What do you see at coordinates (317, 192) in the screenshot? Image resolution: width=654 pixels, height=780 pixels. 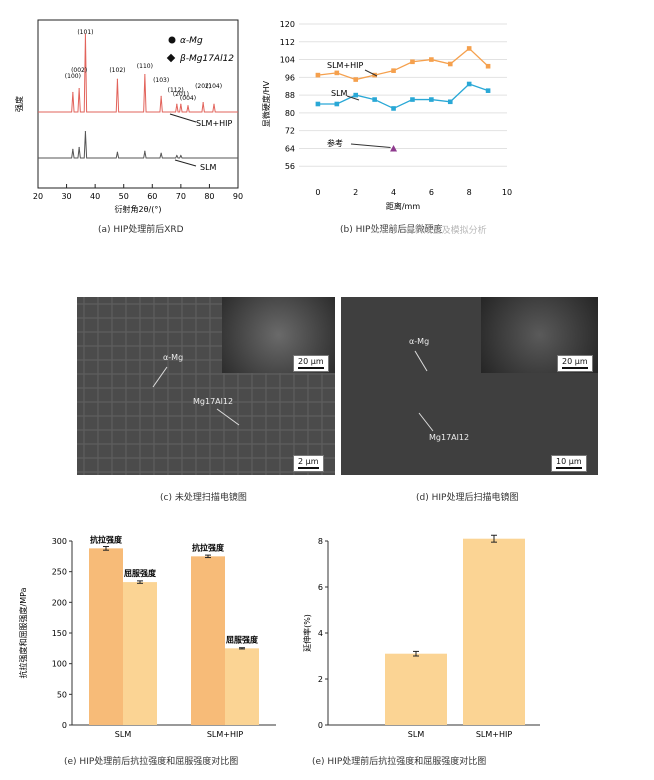 I see `x-tick-label: 0` at bounding box center [317, 192].